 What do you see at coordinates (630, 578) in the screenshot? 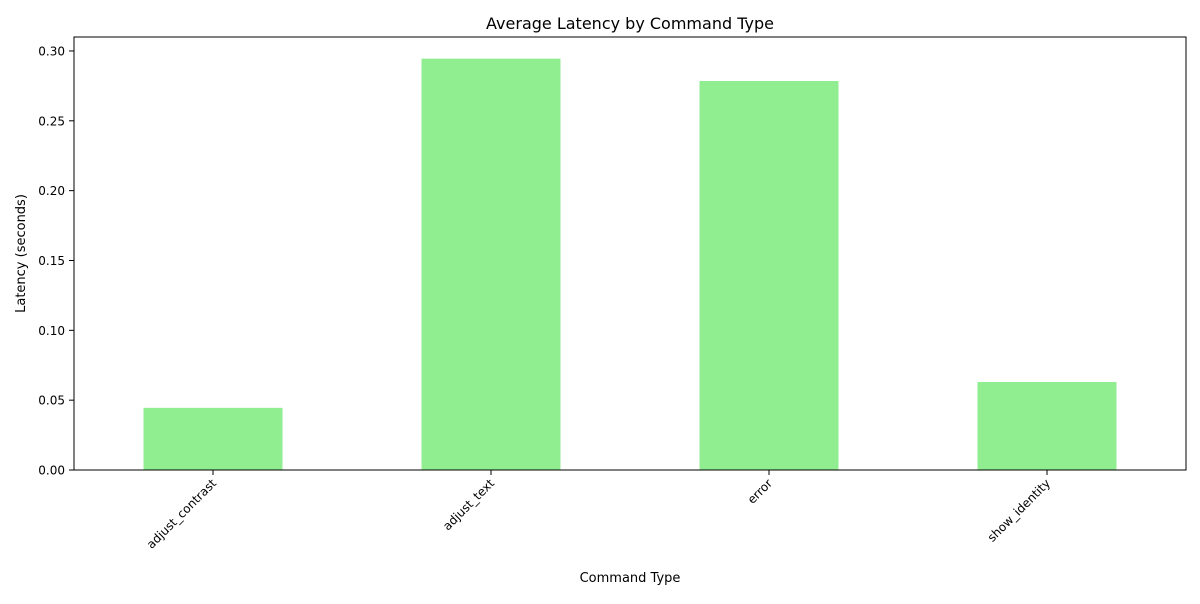
I see `x-axis-label: Command Type` at bounding box center [630, 578].